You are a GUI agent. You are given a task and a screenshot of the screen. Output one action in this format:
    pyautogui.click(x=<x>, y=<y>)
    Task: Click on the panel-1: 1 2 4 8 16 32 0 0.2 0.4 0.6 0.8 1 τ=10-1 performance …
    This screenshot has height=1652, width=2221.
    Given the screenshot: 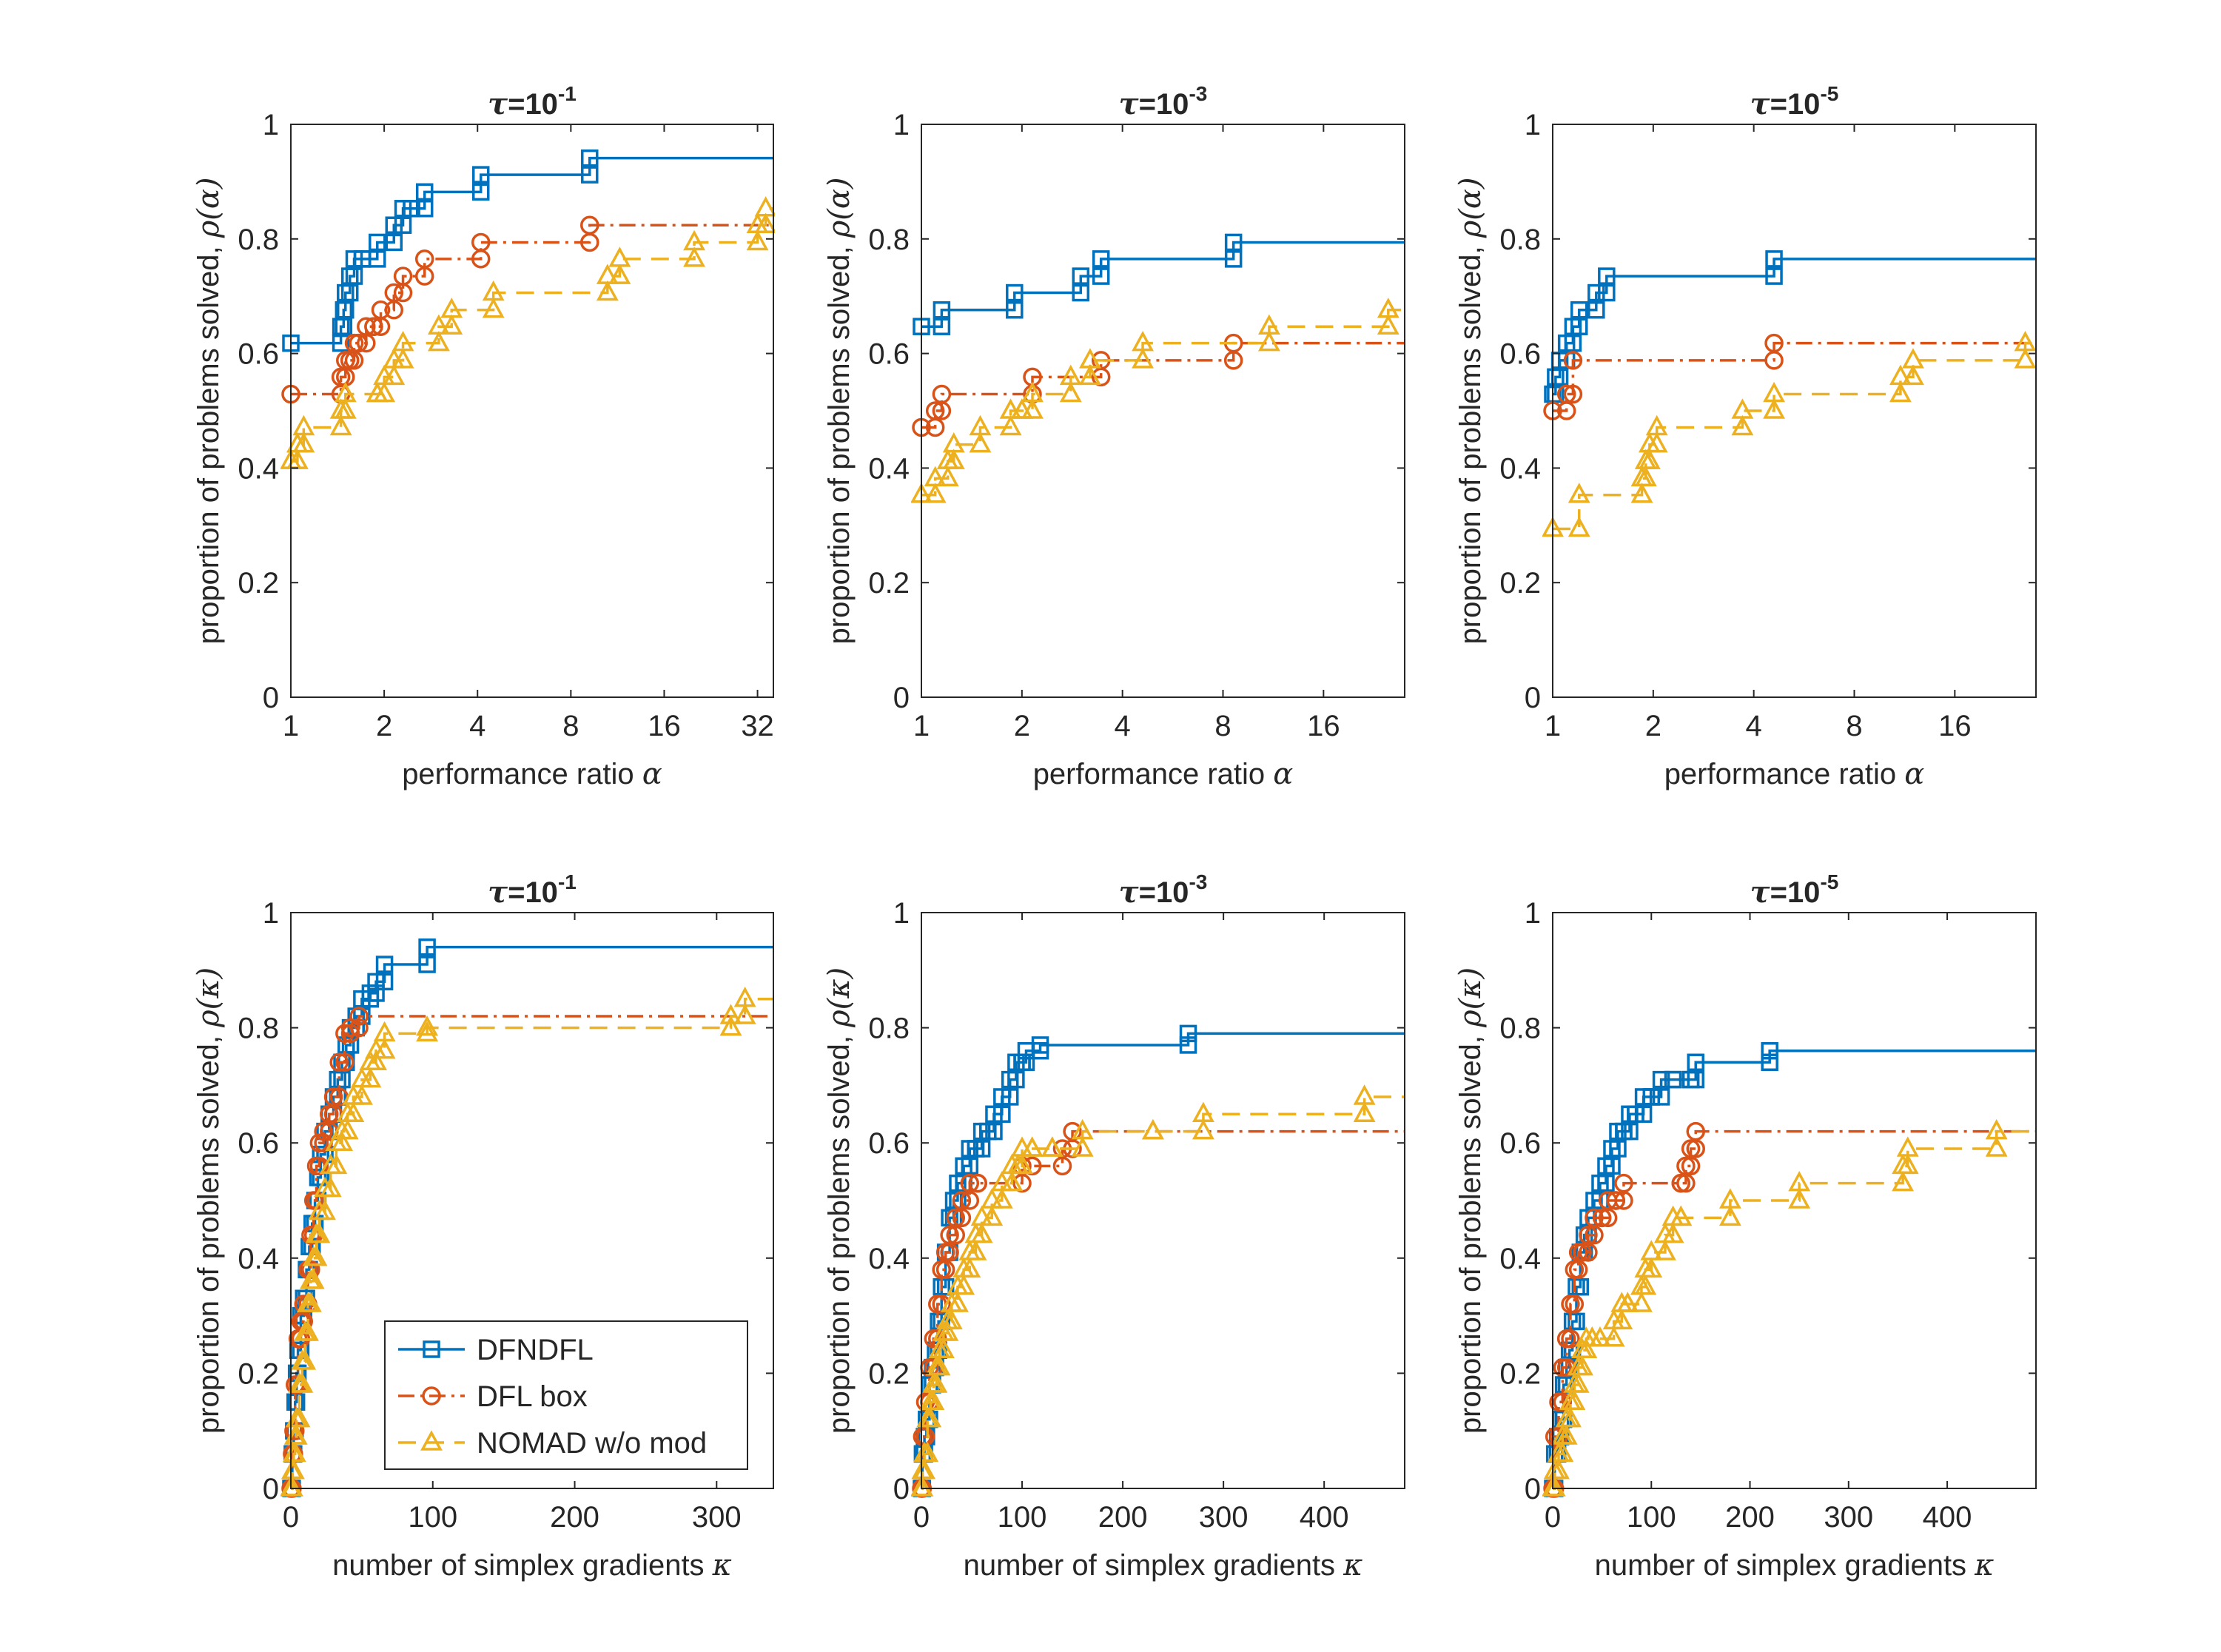 What is the action you would take?
    pyautogui.click(x=484, y=436)
    